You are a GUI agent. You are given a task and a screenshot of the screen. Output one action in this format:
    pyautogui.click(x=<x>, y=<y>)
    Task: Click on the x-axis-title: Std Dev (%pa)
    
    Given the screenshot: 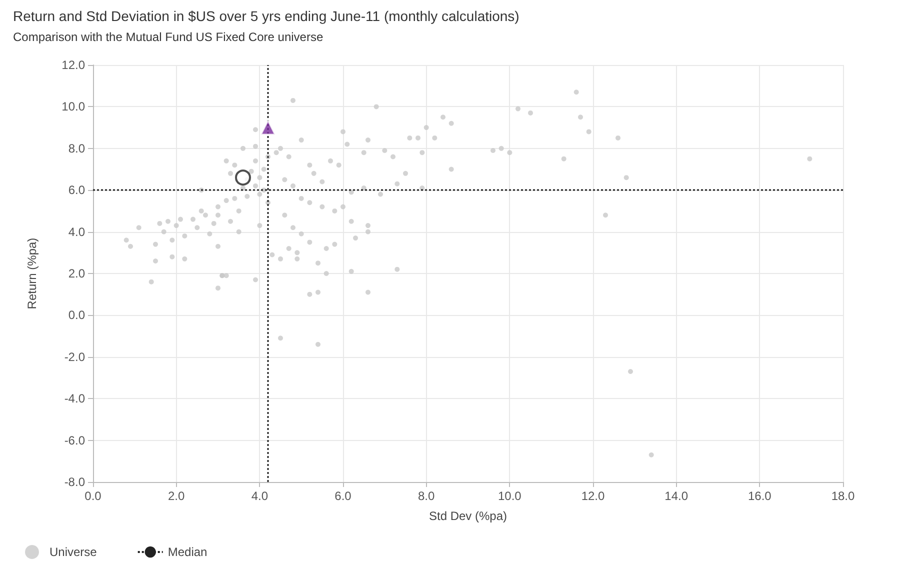 What is the action you would take?
    pyautogui.click(x=468, y=516)
    